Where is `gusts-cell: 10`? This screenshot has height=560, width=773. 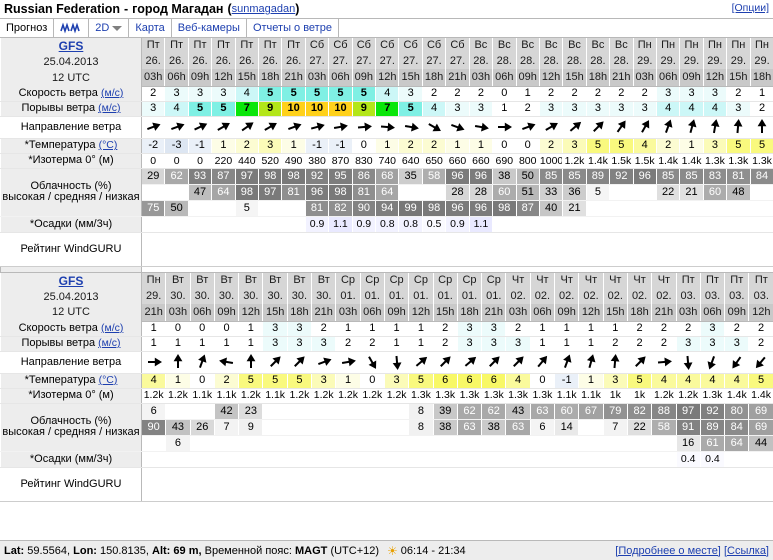 gusts-cell: 10 is located at coordinates (340, 109).